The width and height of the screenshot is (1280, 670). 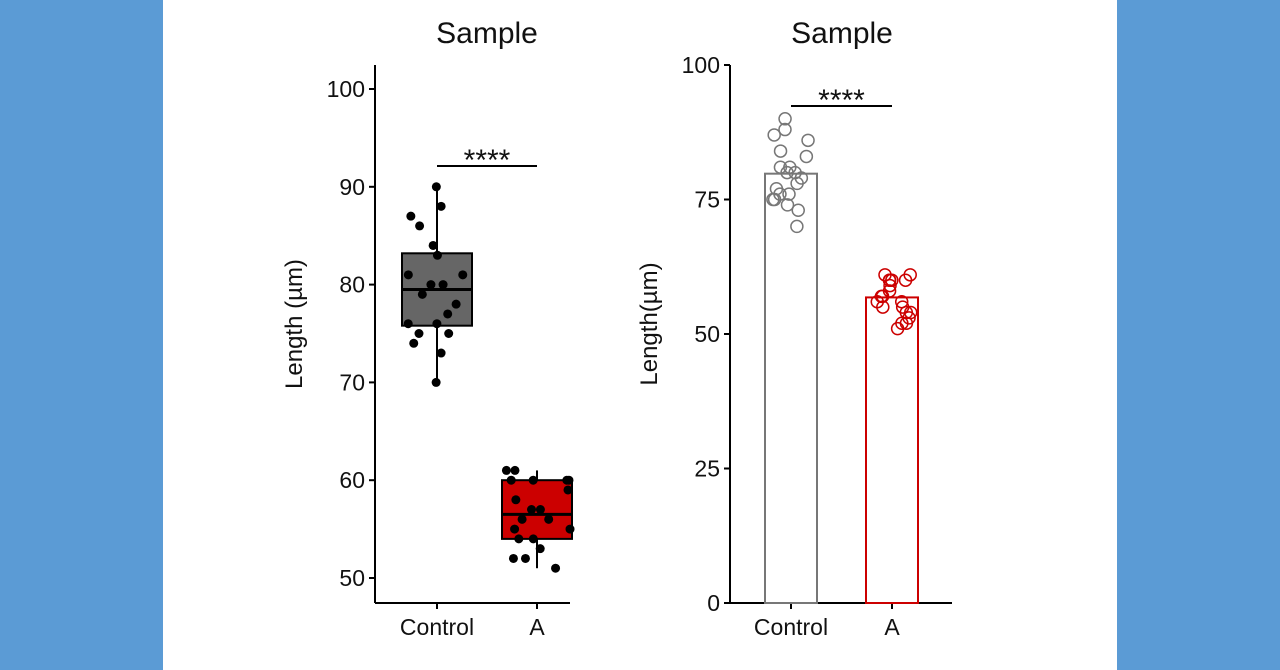 I want to click on bar-a, so click(x=892, y=450).